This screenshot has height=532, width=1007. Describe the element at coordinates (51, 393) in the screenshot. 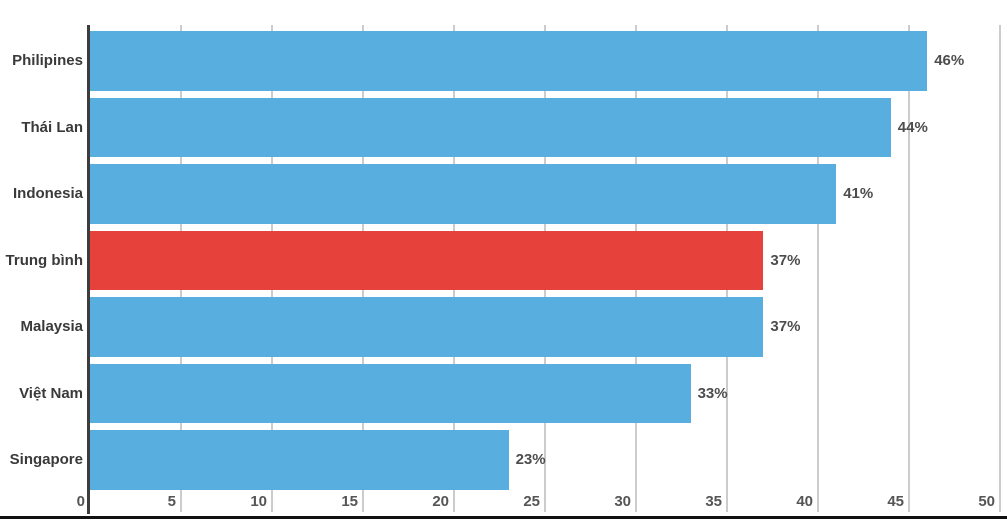

I see `category-label: Việt Nam` at that location.